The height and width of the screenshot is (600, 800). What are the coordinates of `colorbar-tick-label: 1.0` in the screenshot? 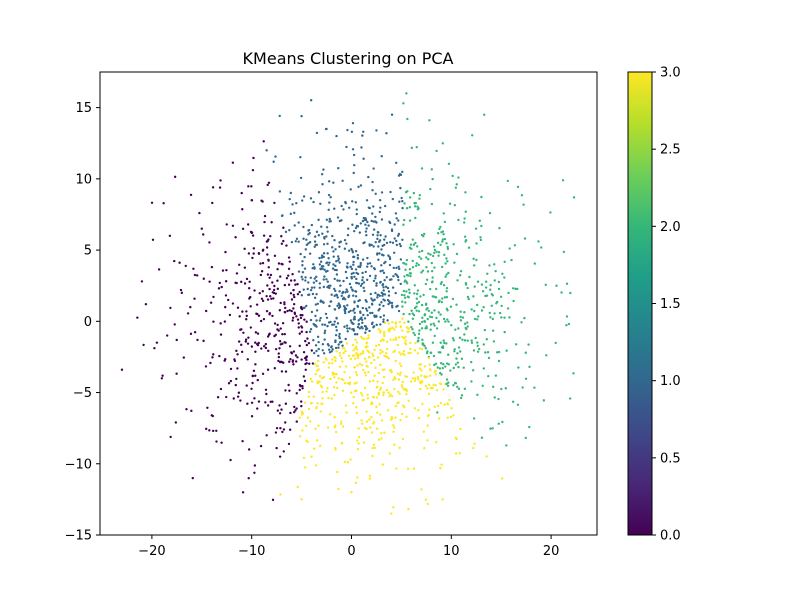 It's located at (670, 381).